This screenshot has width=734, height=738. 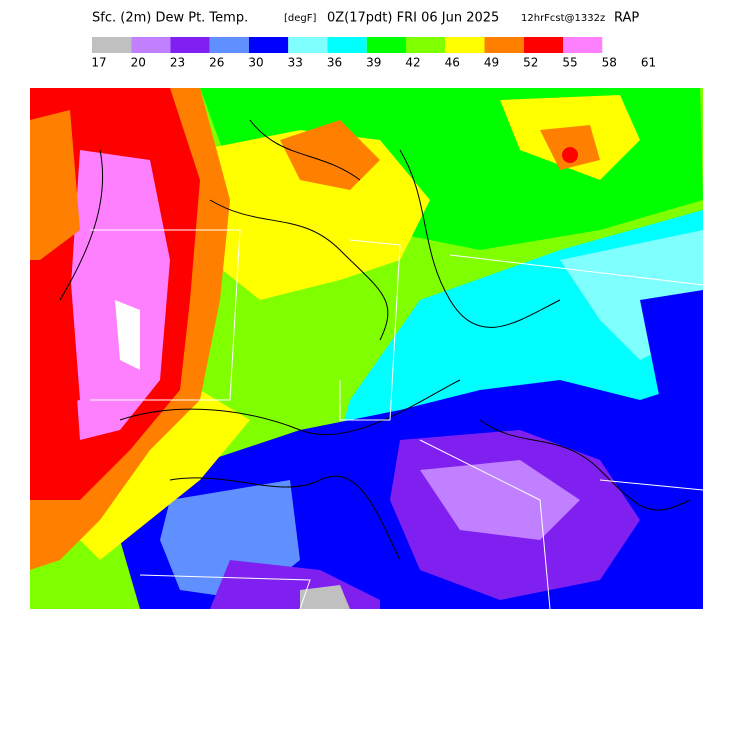 I want to click on title: Sfc. (2m) Dew Pt. Temp., so click(x=170, y=18).